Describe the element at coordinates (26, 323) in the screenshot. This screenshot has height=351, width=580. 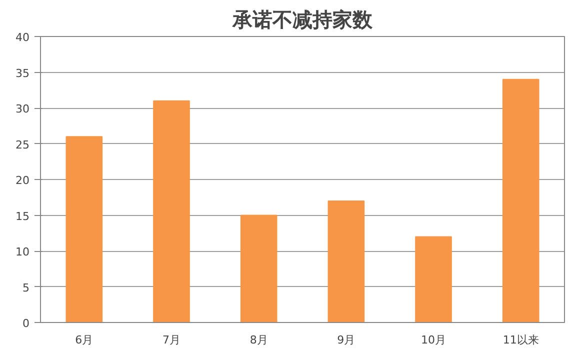
I see `y-tick-label: 0` at that location.